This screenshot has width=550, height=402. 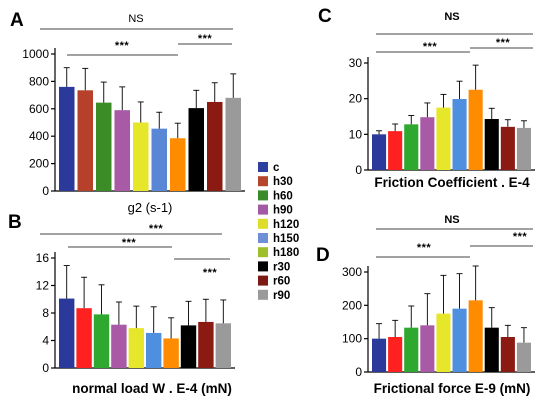 I want to click on x-axis-label: Friction Coefficient . E-4, so click(x=452, y=182).